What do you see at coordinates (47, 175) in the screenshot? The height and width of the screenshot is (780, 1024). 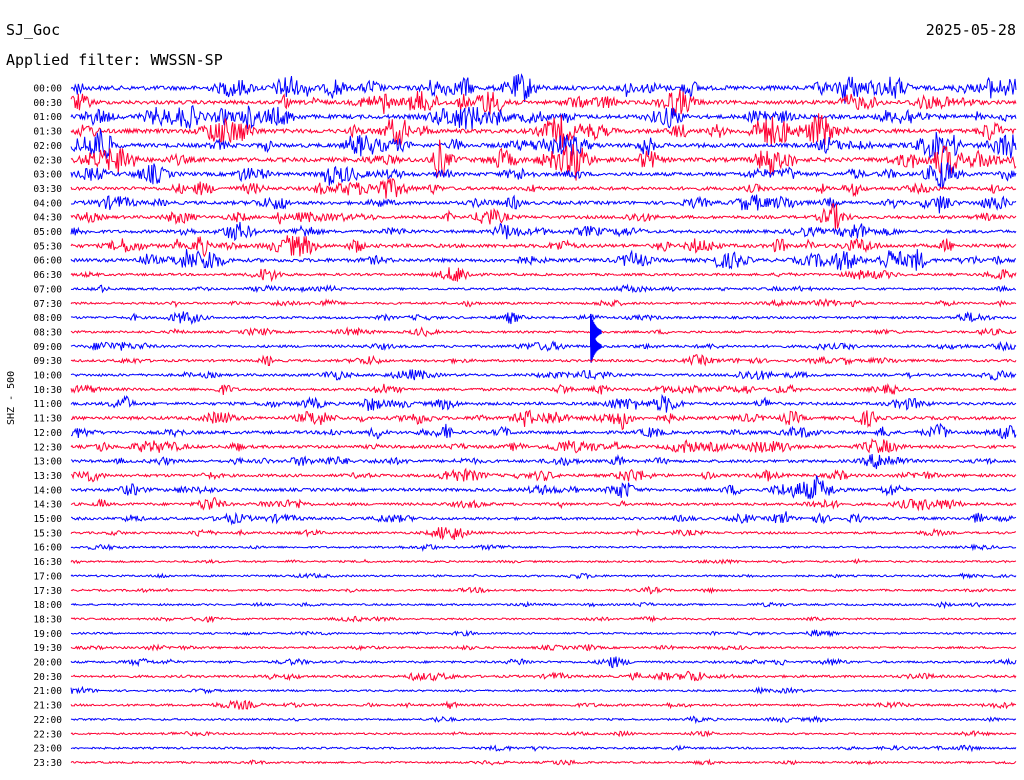 I see `time-label: 03:00` at bounding box center [47, 175].